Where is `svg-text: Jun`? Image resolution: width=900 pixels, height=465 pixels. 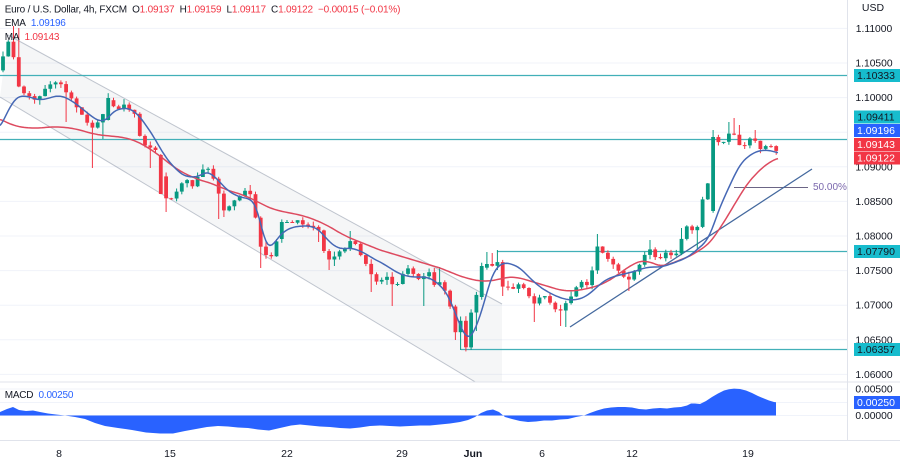
svg-text: Jun is located at coordinates (473, 454).